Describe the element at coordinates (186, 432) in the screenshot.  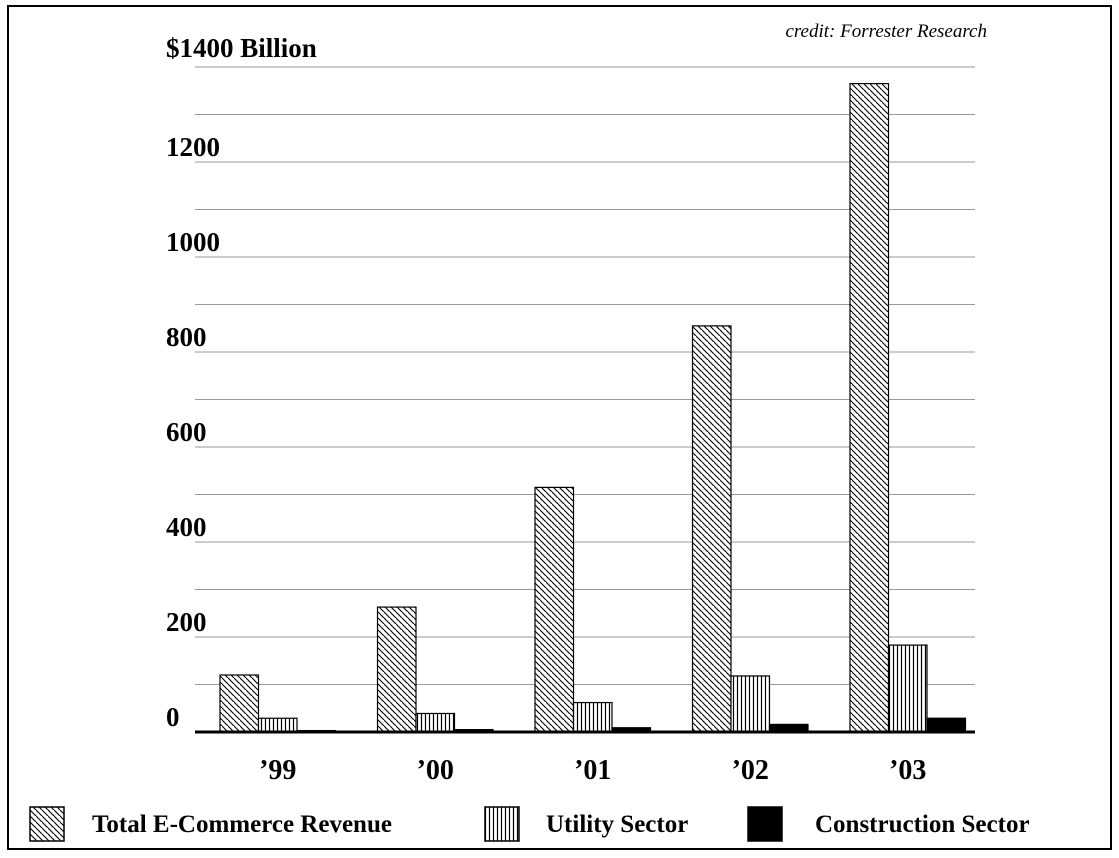
I see `y-tick-label: 600` at that location.